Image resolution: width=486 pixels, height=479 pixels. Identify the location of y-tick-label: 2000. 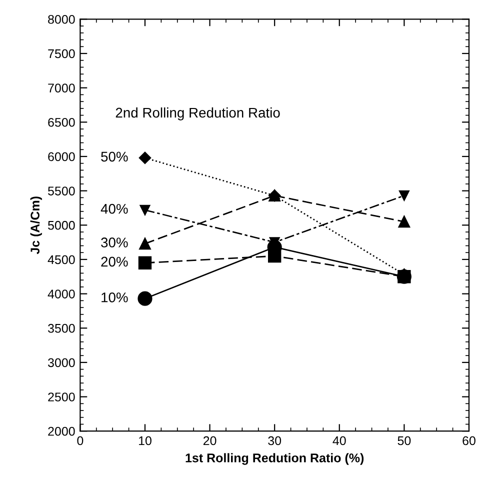
(61, 431).